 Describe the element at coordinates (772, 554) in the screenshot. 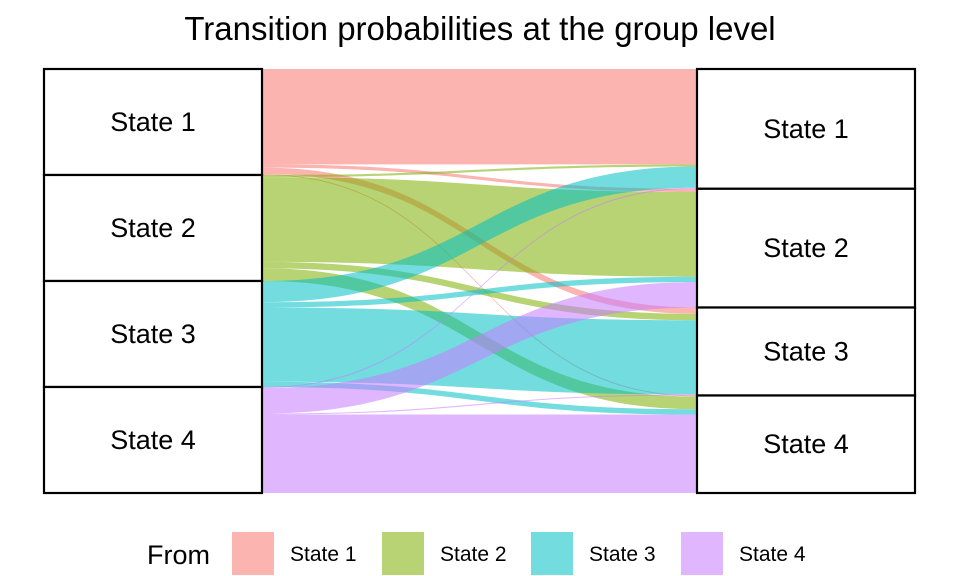

I see `legend-label-state-4: State 4` at that location.